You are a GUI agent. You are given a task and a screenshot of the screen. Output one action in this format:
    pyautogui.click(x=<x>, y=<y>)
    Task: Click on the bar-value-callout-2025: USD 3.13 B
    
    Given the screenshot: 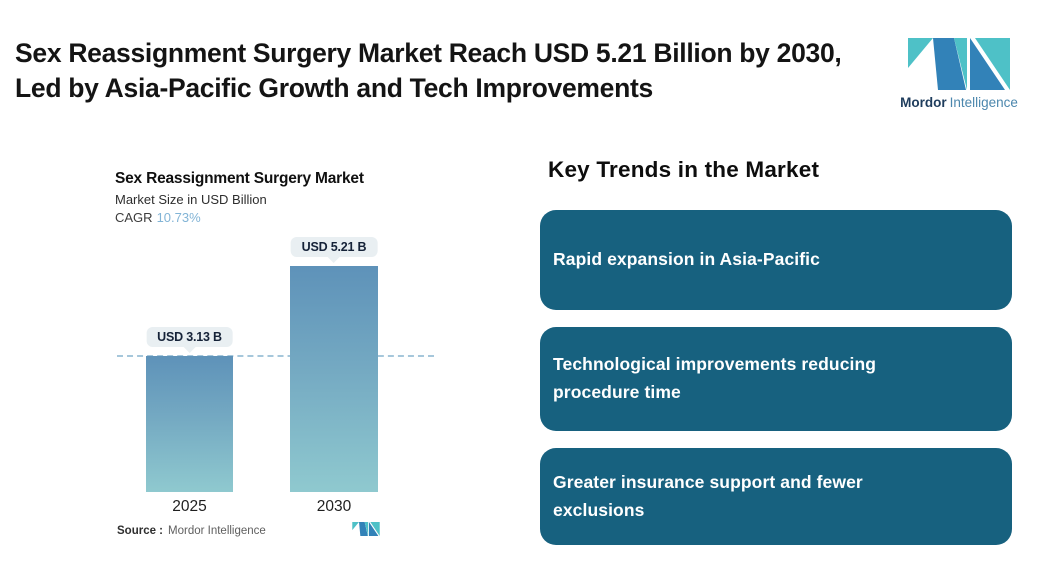 What is the action you would take?
    pyautogui.click(x=189, y=340)
    